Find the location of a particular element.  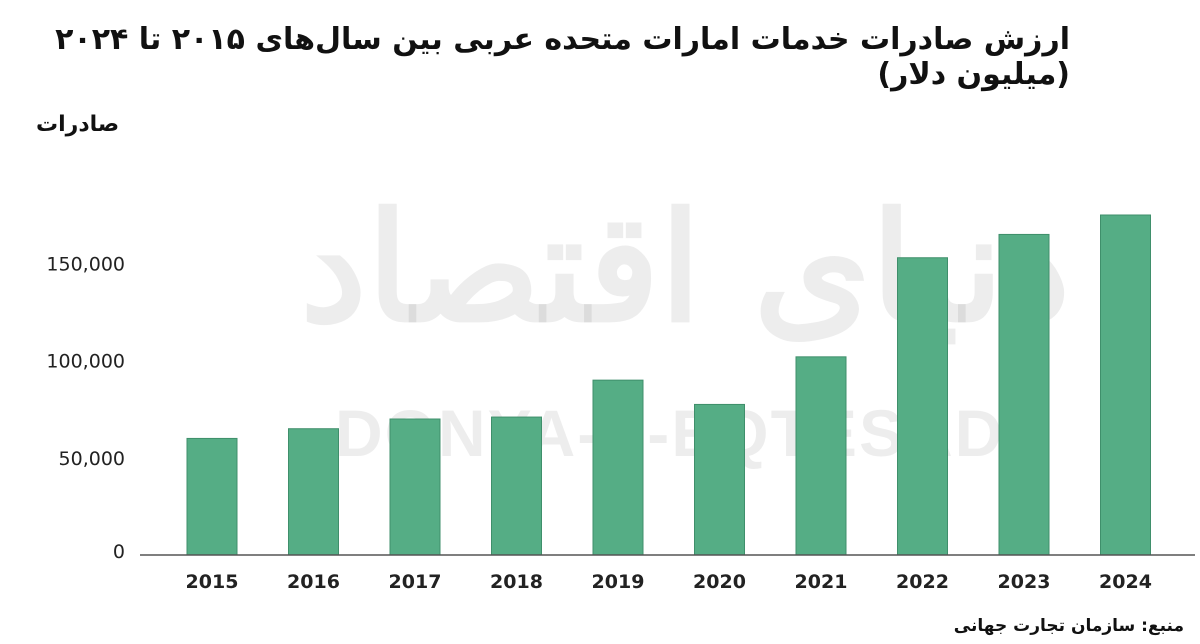

x-tick-label: 2016 is located at coordinates (313, 582).